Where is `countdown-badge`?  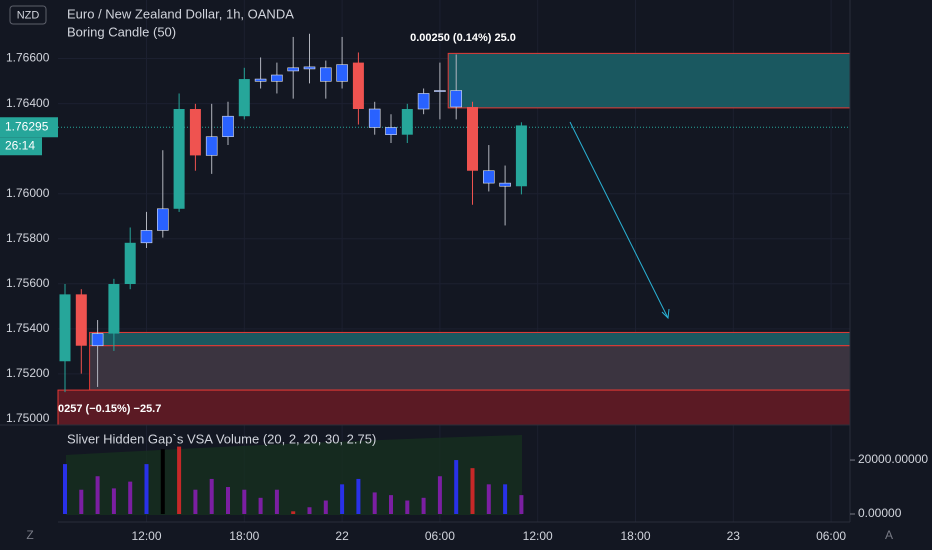
countdown-badge is located at coordinates (21, 146).